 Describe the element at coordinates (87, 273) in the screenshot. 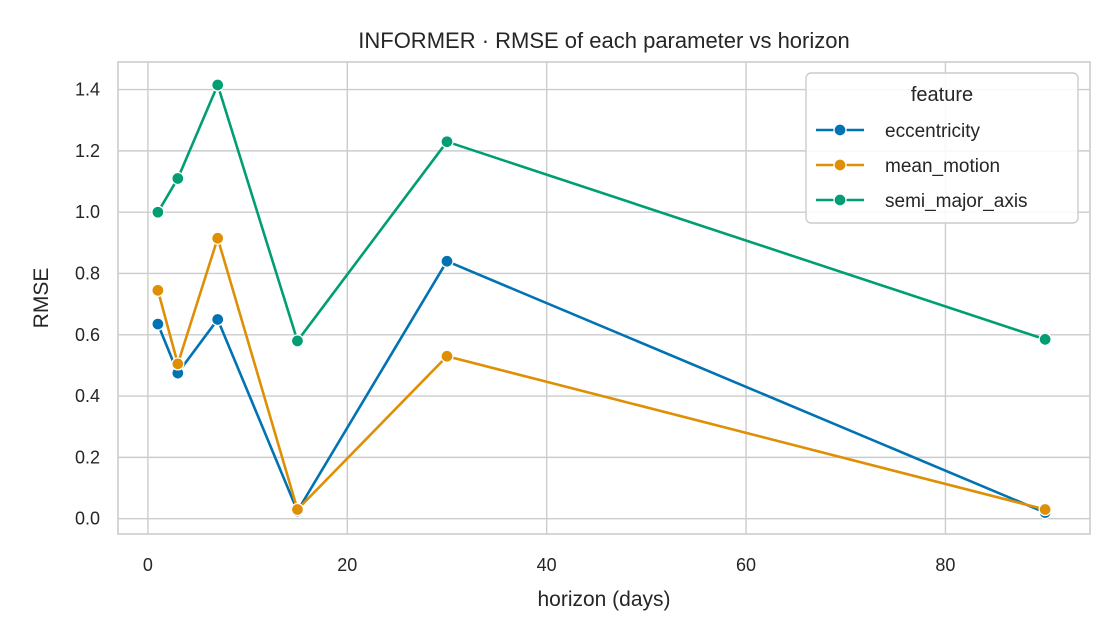

I see `y-tick-label: 0.8` at that location.